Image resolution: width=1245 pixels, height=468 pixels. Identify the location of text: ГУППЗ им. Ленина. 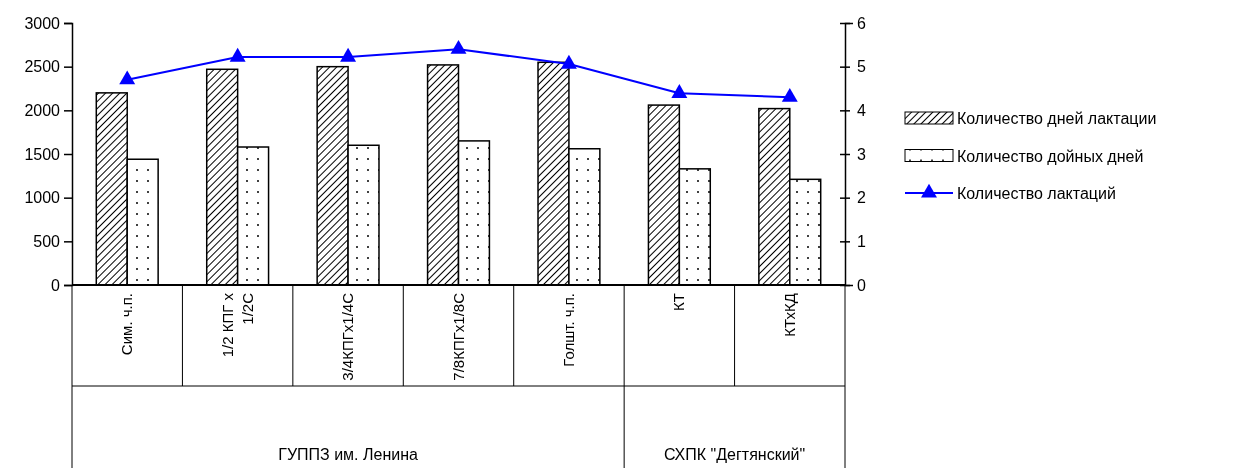
(348, 454).